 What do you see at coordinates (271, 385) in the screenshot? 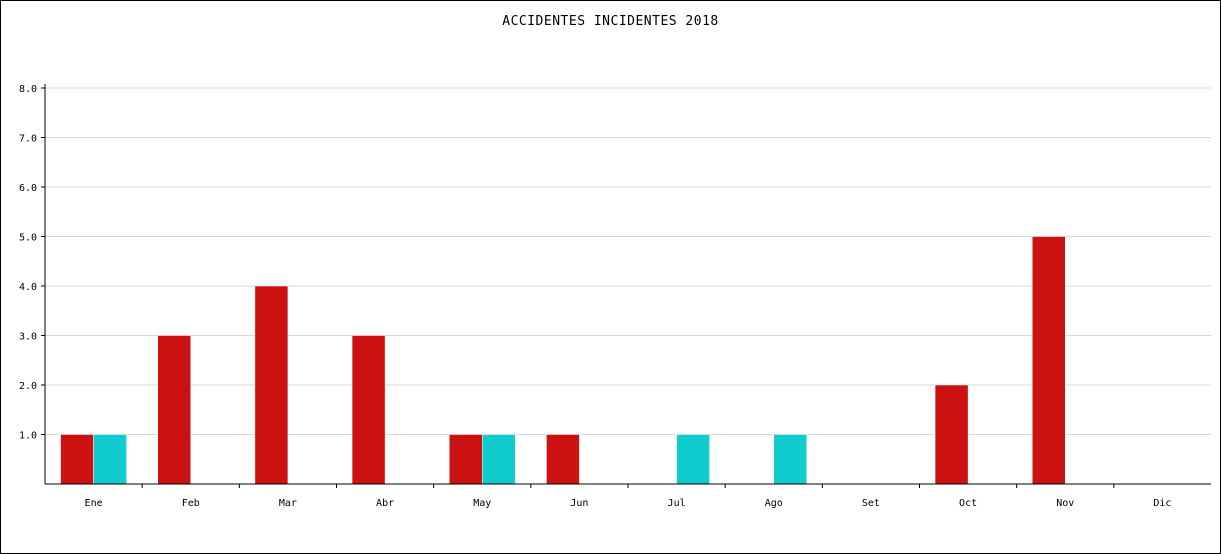
I see `bar-mar-series1` at bounding box center [271, 385].